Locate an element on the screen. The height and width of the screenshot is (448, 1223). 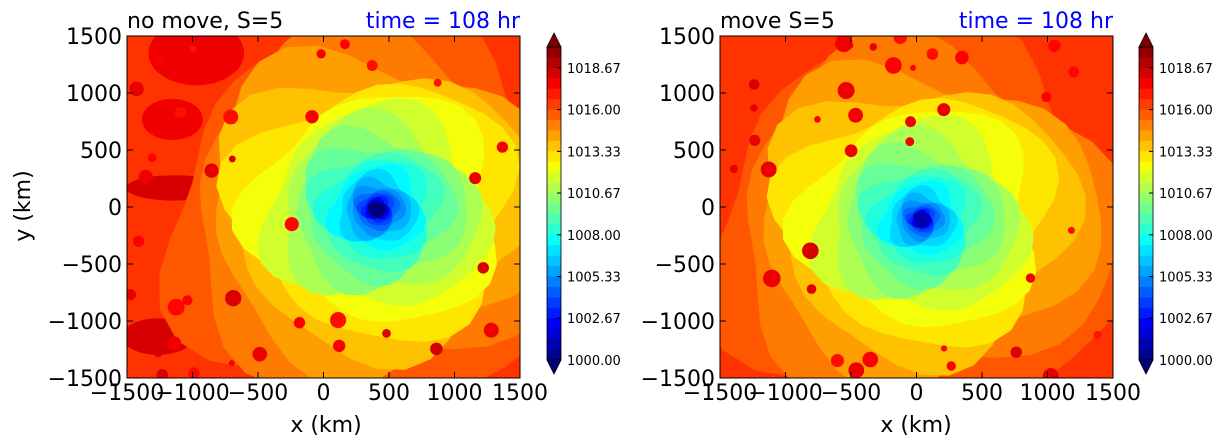
colorbar-frame is located at coordinates (1146, 203).